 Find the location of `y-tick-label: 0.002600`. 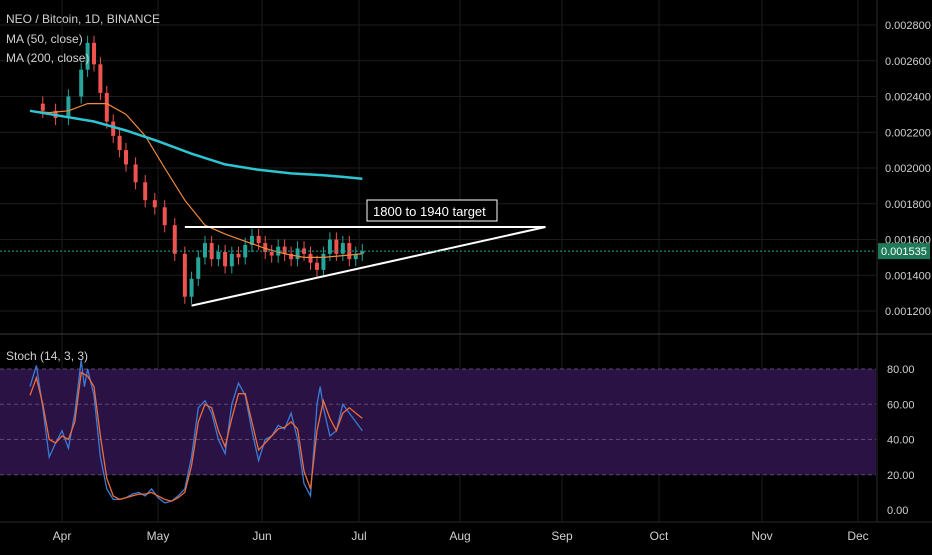

y-tick-label: 0.002600 is located at coordinates (908, 62).